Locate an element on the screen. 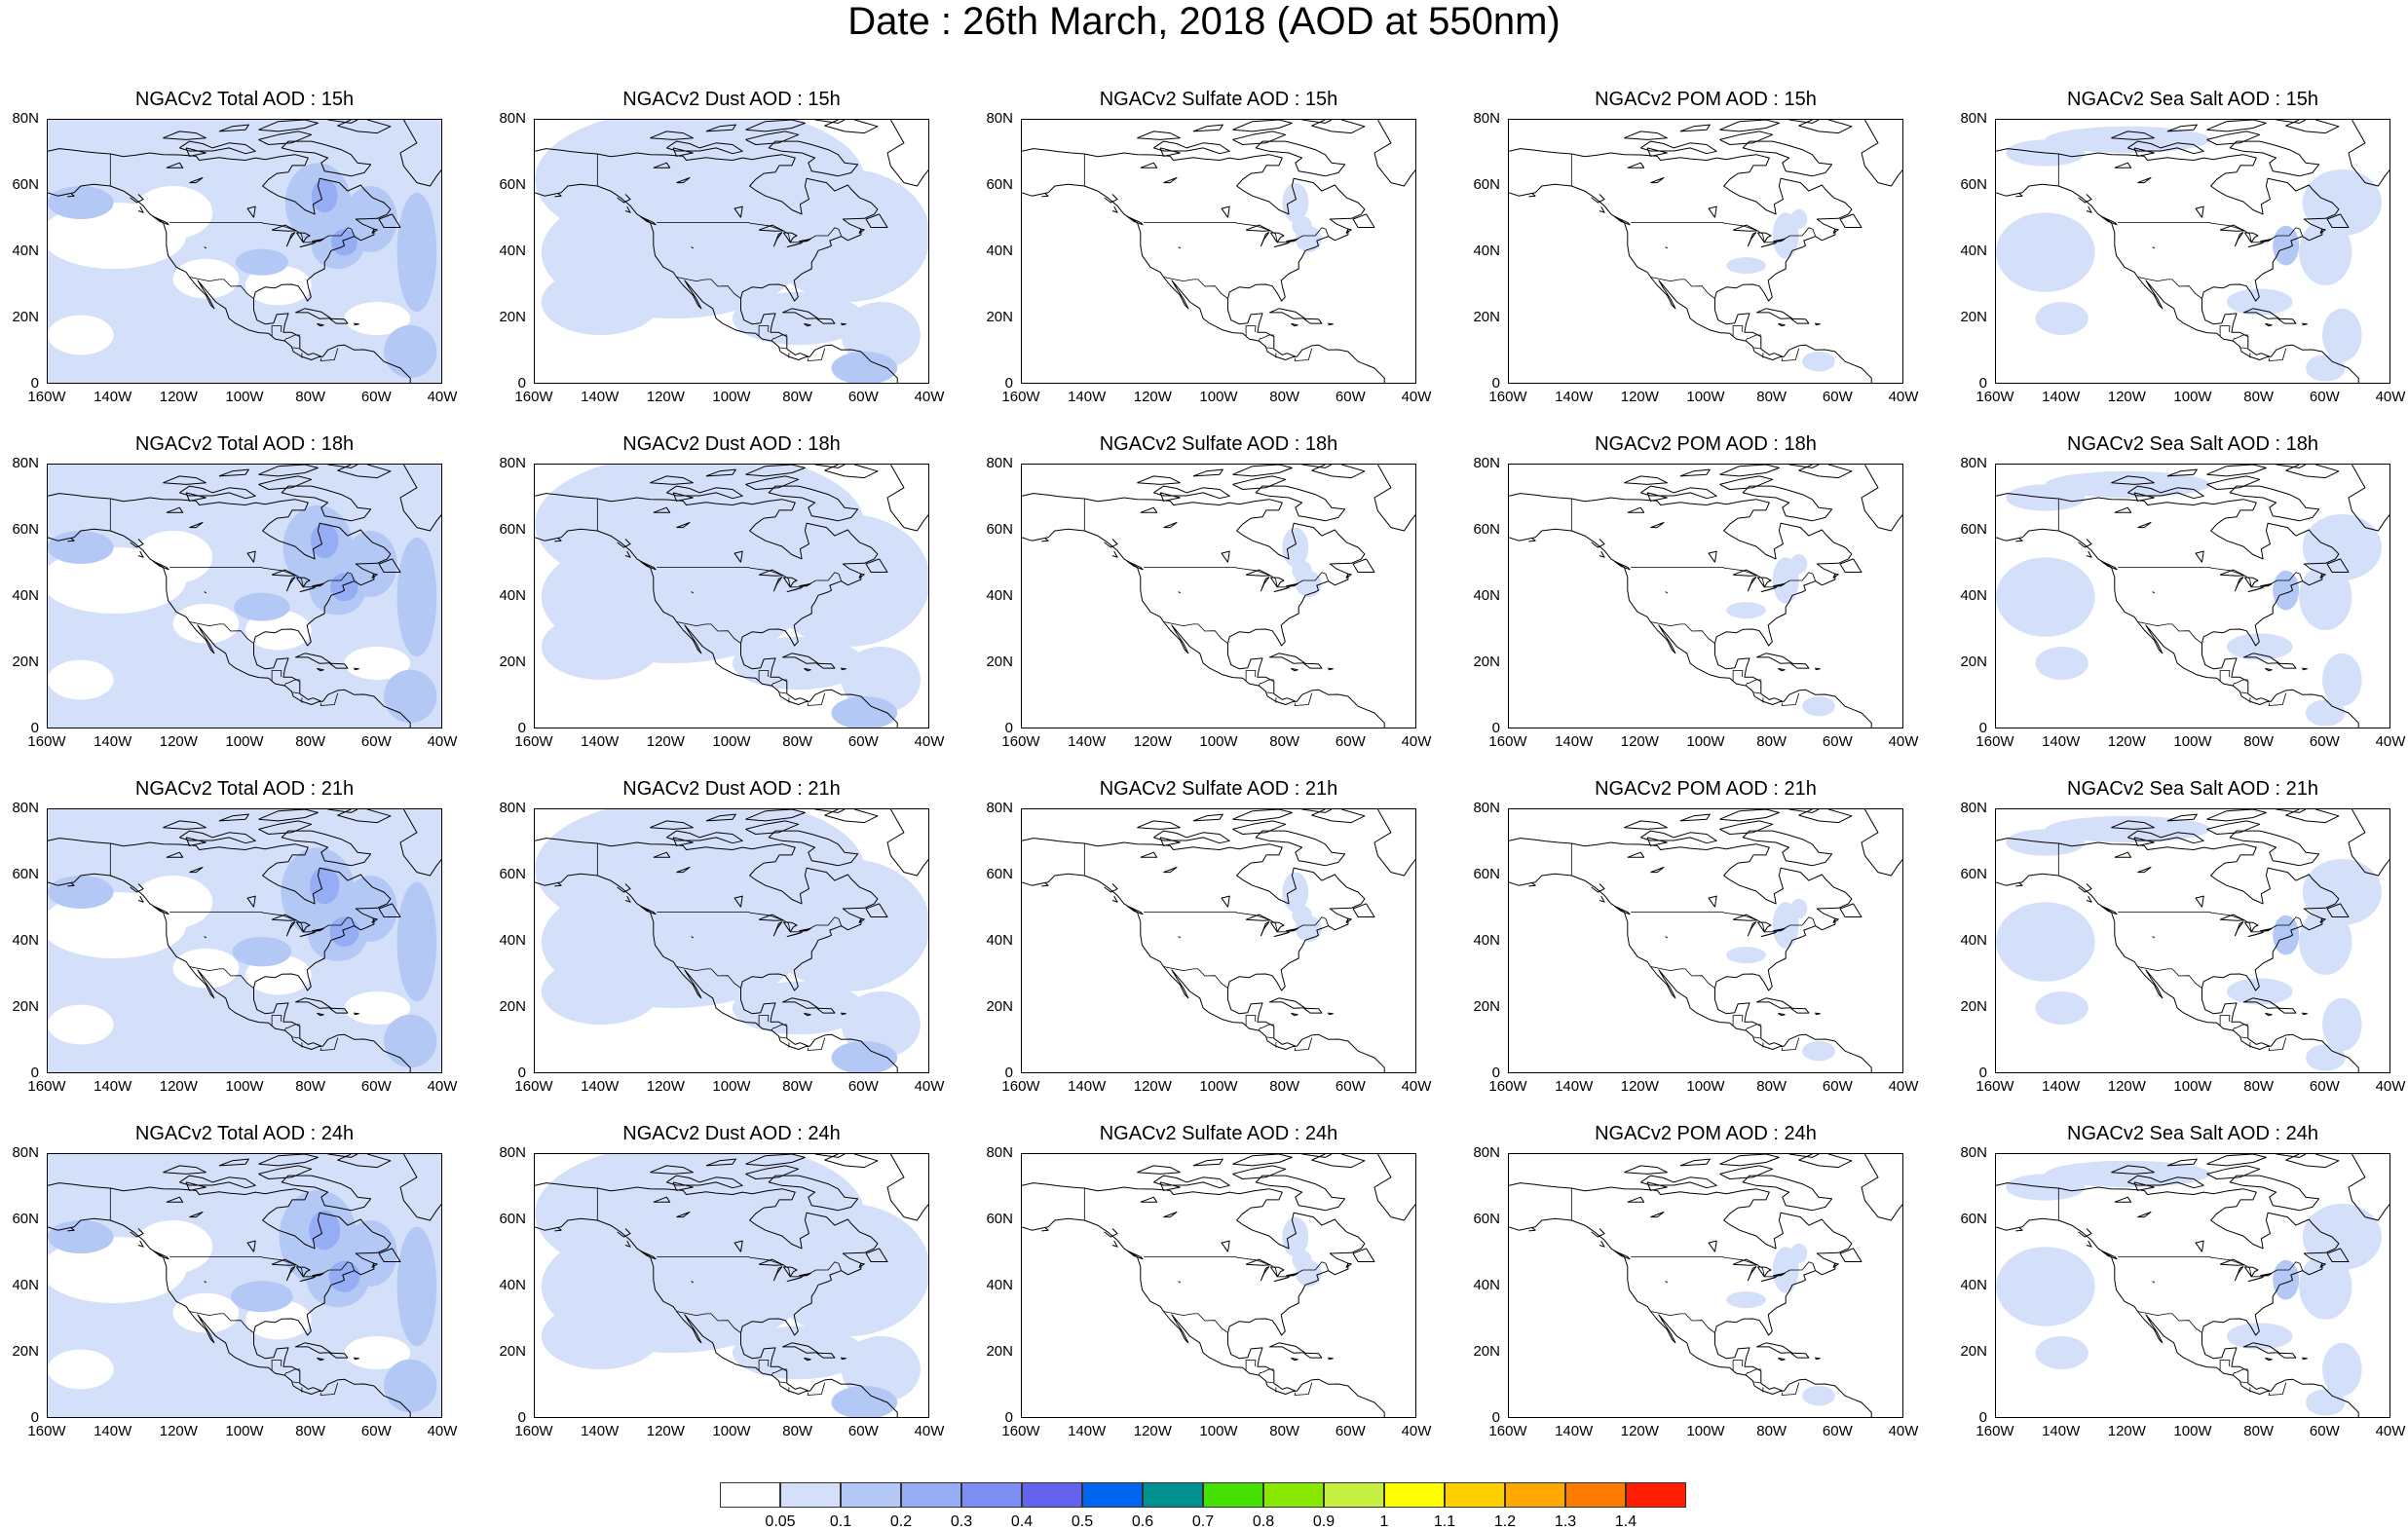 This screenshot has height=1531, width=2408. lon-tick-label: 40W is located at coordinates (1416, 1431).